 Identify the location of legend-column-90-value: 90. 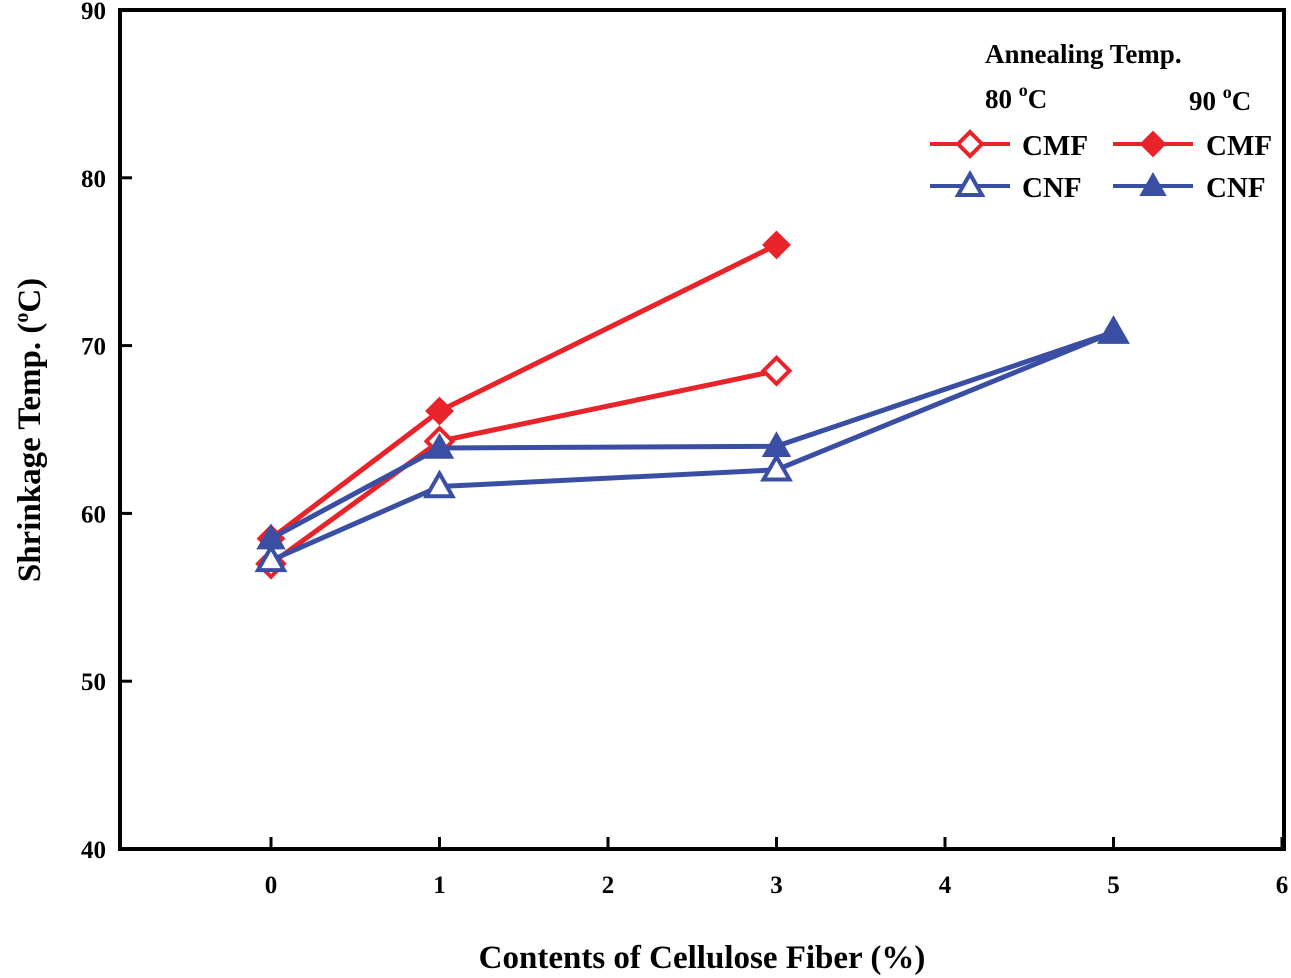
(1202, 101).